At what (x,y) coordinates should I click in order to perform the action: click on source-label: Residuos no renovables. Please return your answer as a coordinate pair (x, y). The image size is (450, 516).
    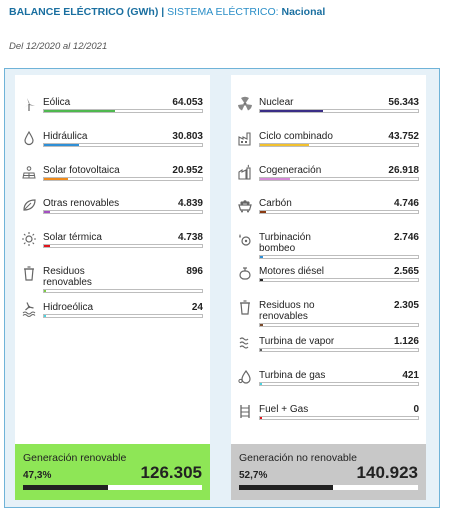
    Looking at the image, I should click on (287, 311).